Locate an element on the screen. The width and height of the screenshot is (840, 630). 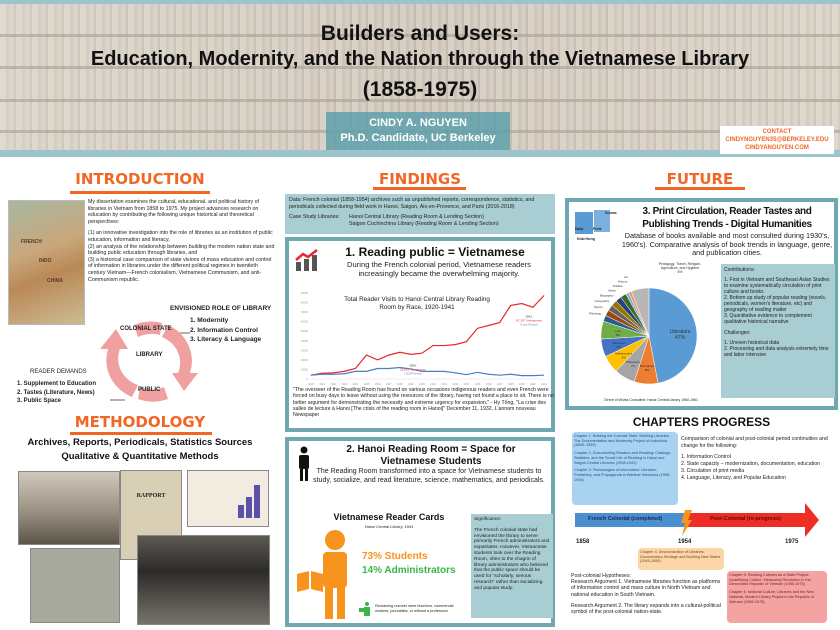
book-label: Dumas is located at coordinates (611, 213).